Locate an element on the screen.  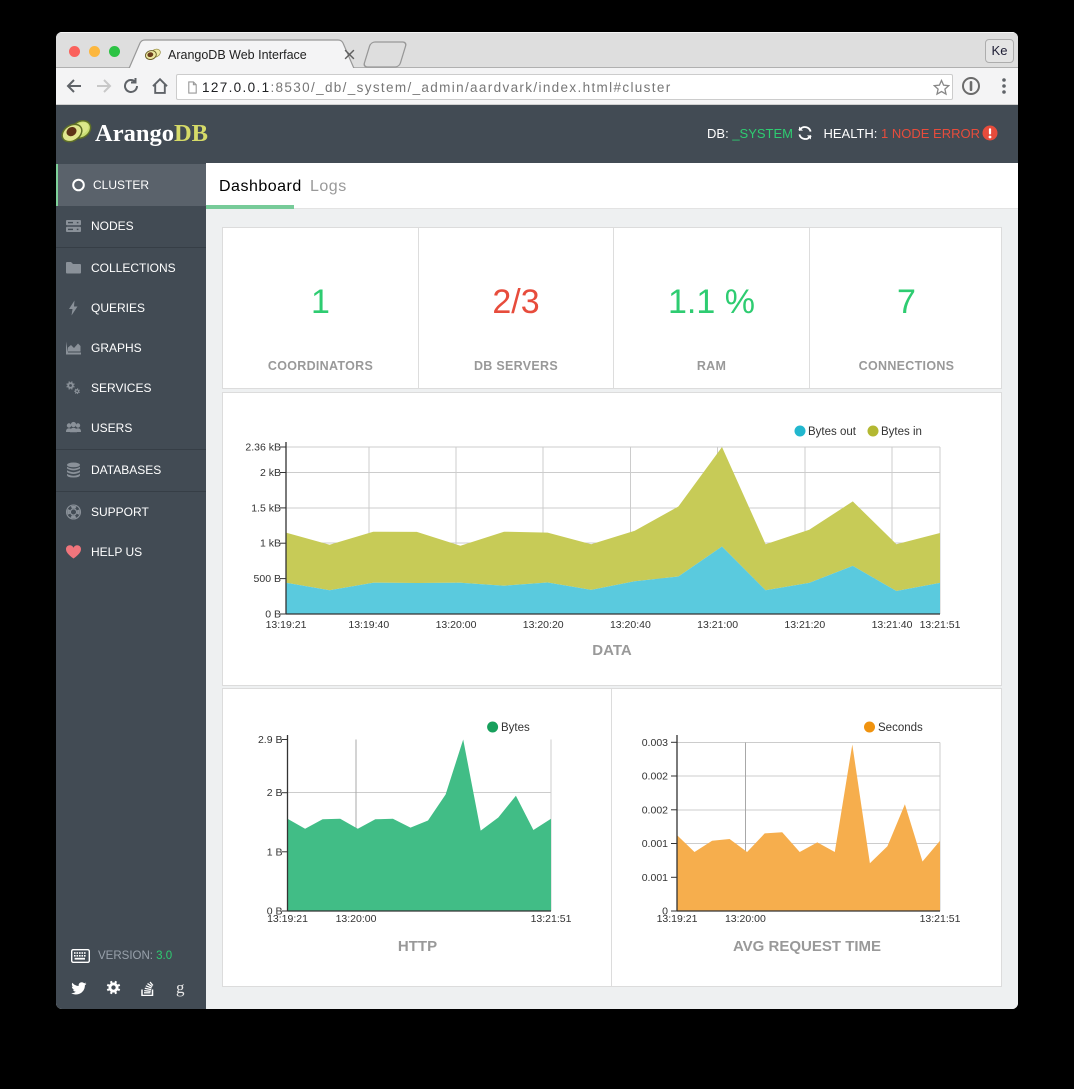
svg-text: 13:19:40 is located at coordinates (368, 625).